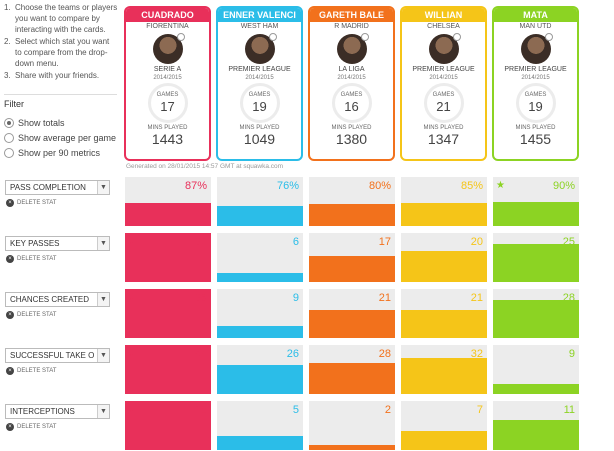  I want to click on stat-value: 5, so click(295, 410).